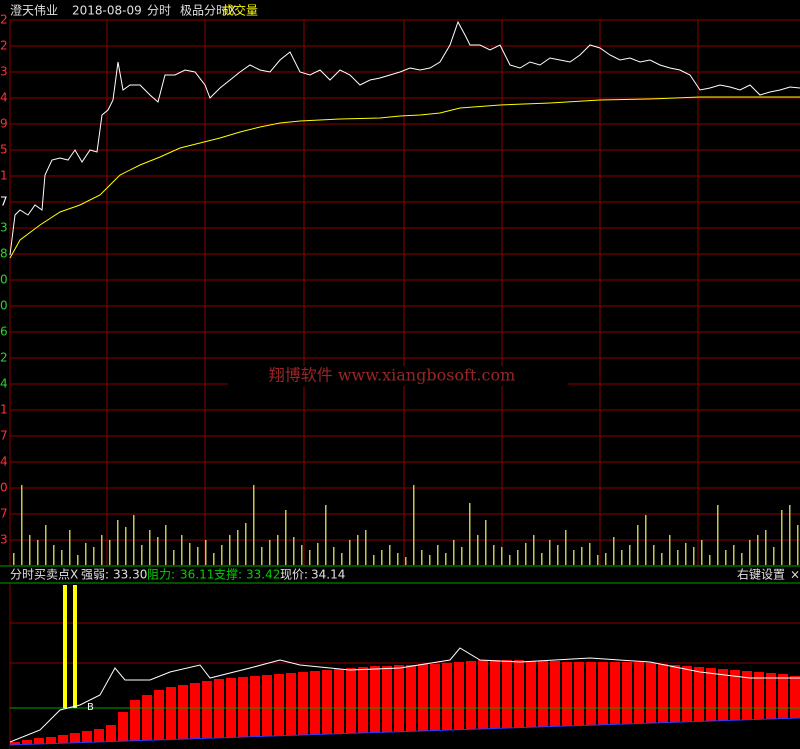  I want to click on base-wedge, so click(405, 733).